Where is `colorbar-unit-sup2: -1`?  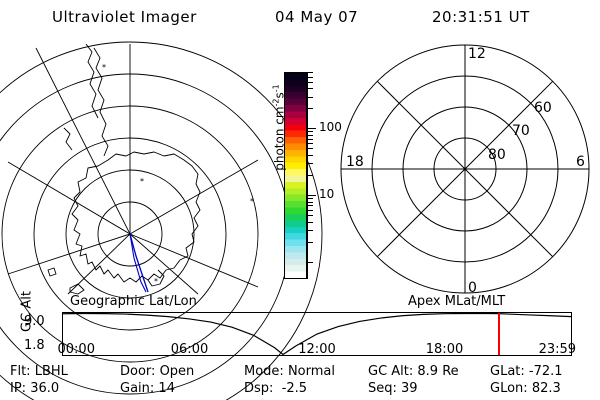
colorbar-unit-sup2: -1 is located at coordinates (276, 88).